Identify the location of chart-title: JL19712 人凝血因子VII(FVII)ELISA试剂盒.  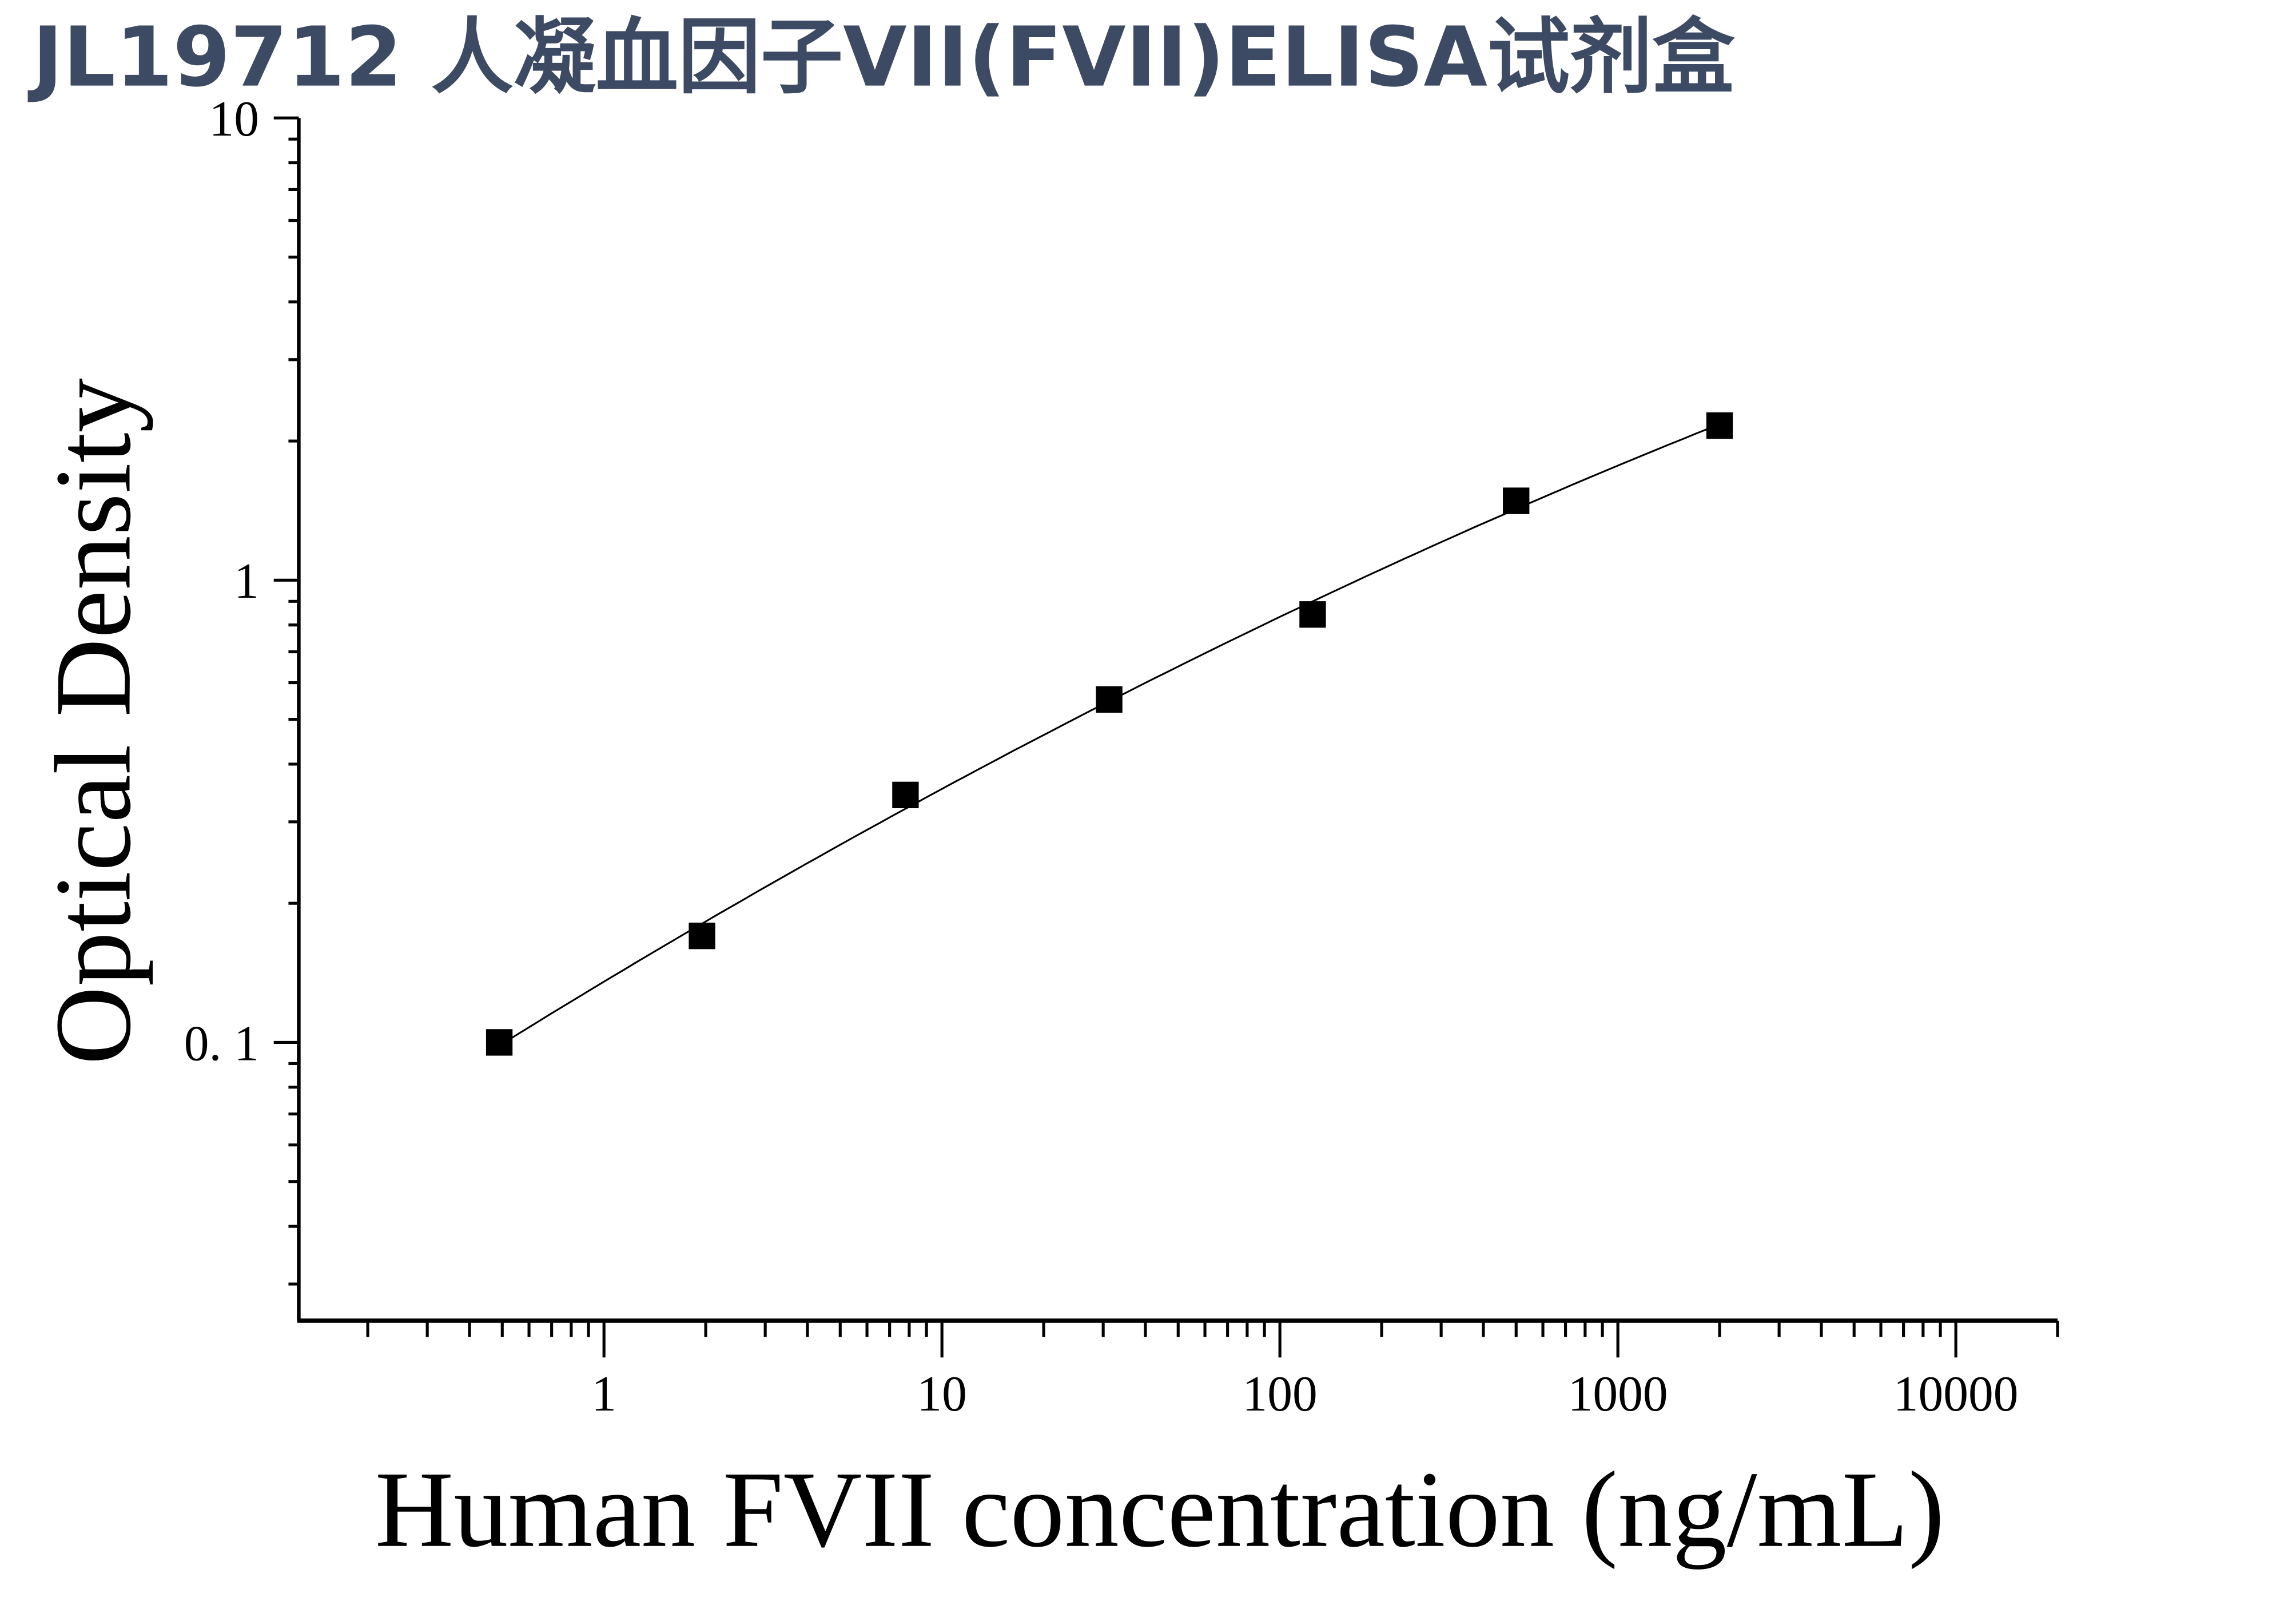
(881, 57).